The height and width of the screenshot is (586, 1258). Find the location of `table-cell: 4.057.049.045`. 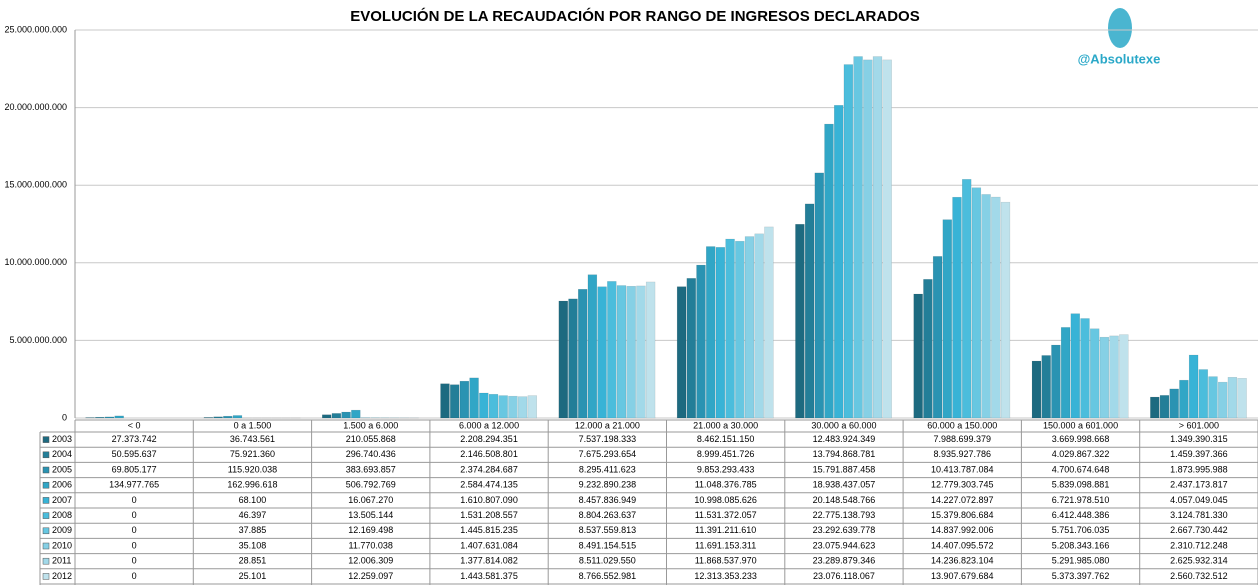

table-cell: 4.057.049.045 is located at coordinates (1199, 500).